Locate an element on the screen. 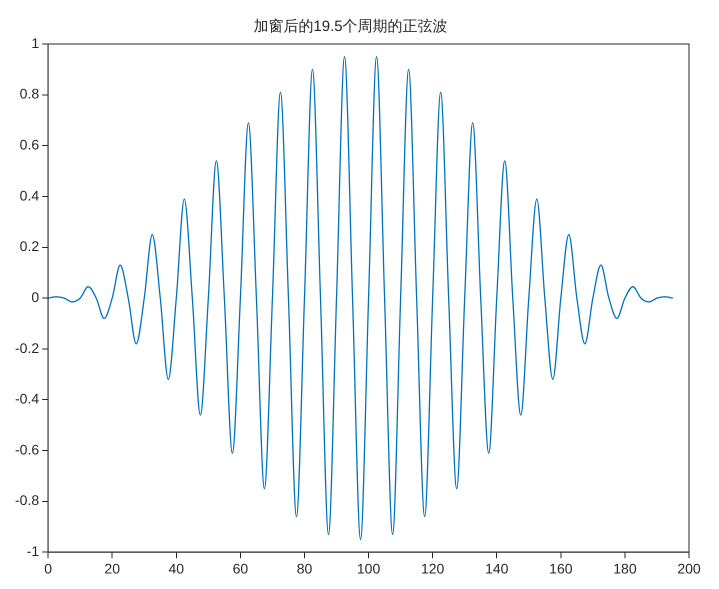 This screenshot has width=719, height=589. y-tick-label: -0.2 is located at coordinates (27, 348).